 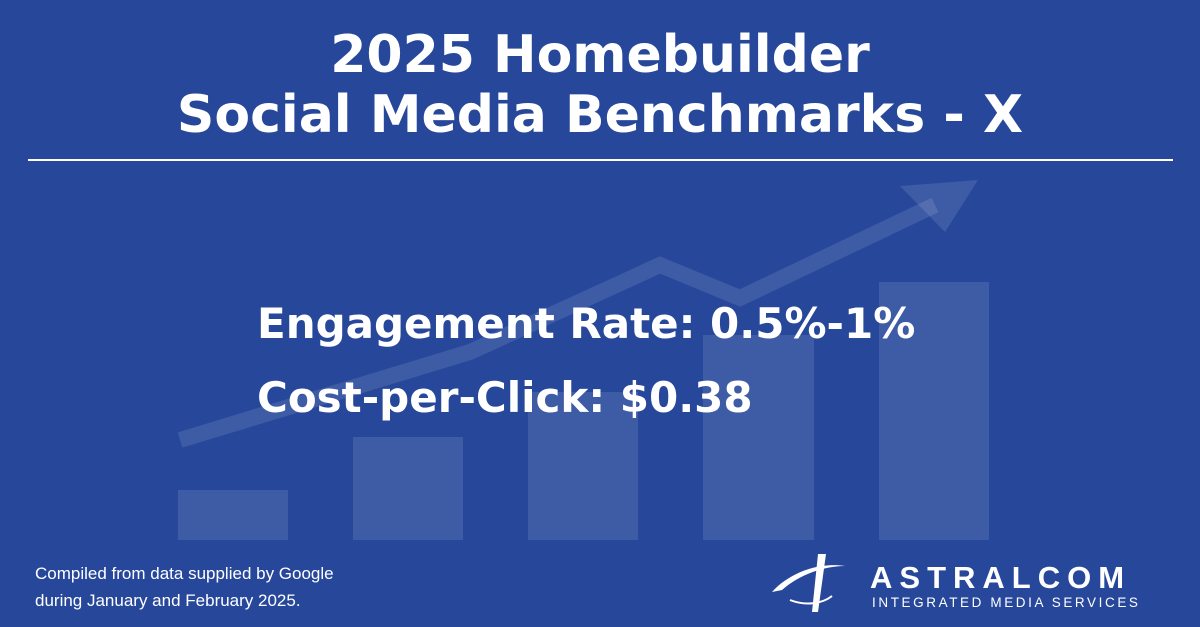 I want to click on logo: ASTRALCOM INTEGRATED MEDIA SERVICES, so click(x=956, y=583).